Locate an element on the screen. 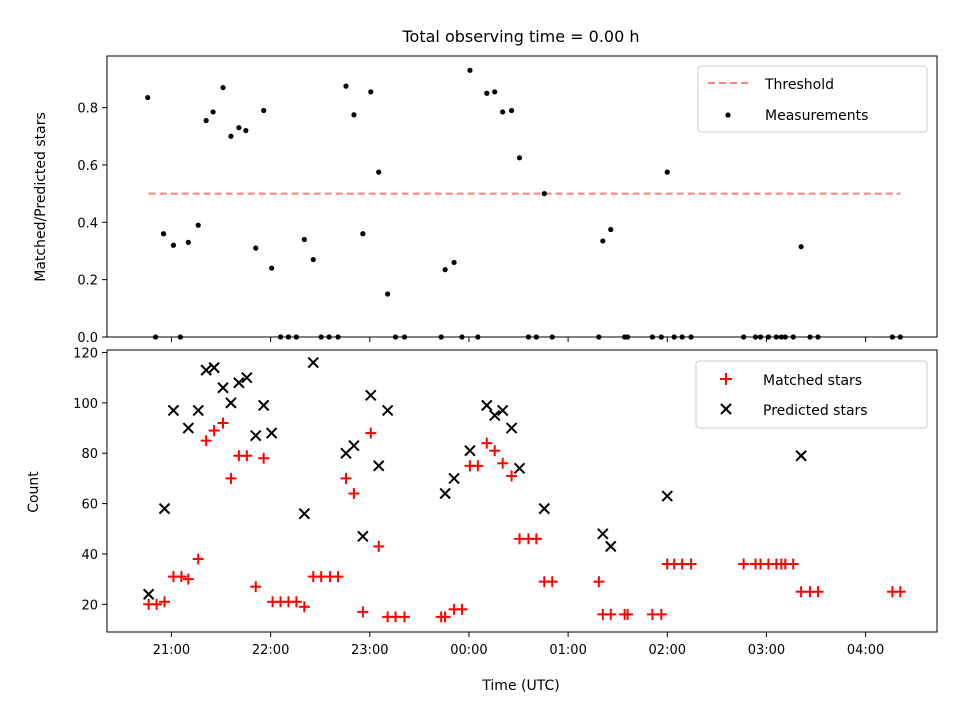  legend-matched-label: Matched stars is located at coordinates (812, 381).